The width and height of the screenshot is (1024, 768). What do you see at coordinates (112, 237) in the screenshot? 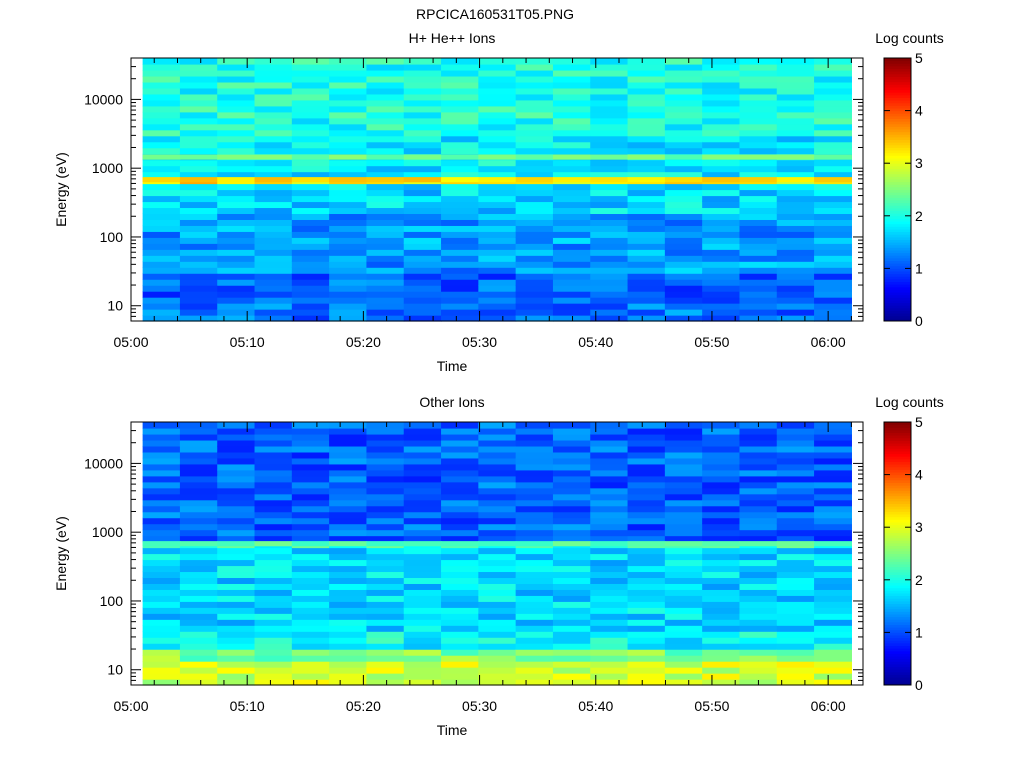
I see `y-tick-label: 100` at bounding box center [112, 237].